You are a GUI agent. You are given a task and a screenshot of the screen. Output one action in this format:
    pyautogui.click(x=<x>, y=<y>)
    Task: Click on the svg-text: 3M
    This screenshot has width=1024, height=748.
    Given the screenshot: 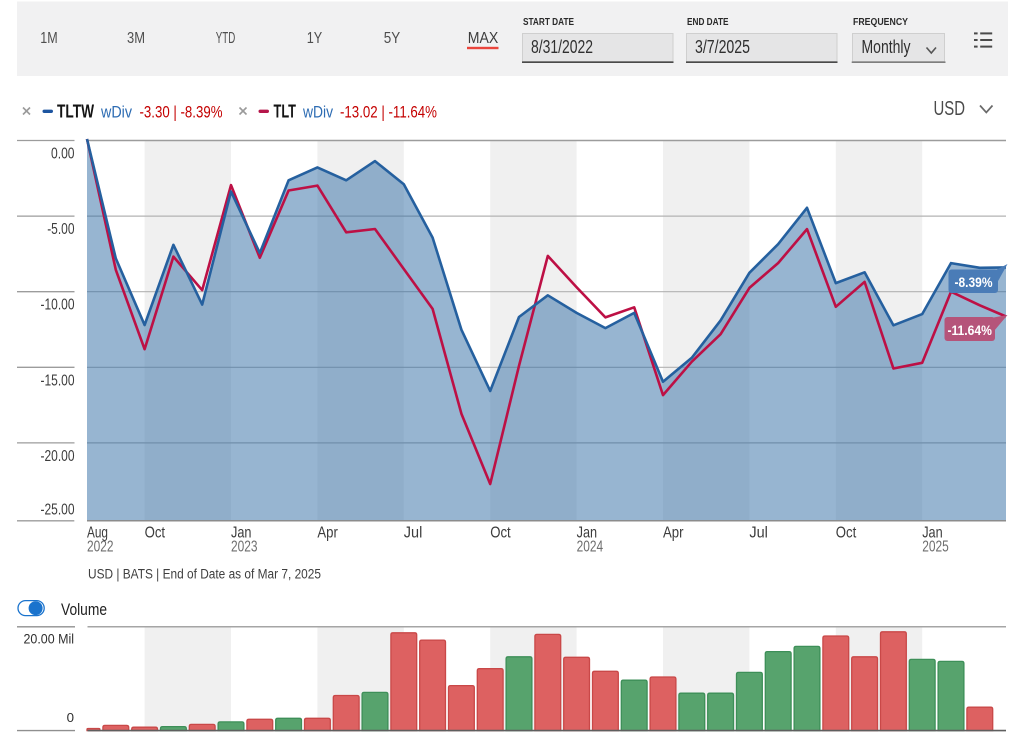 What is the action you would take?
    pyautogui.click(x=136, y=38)
    